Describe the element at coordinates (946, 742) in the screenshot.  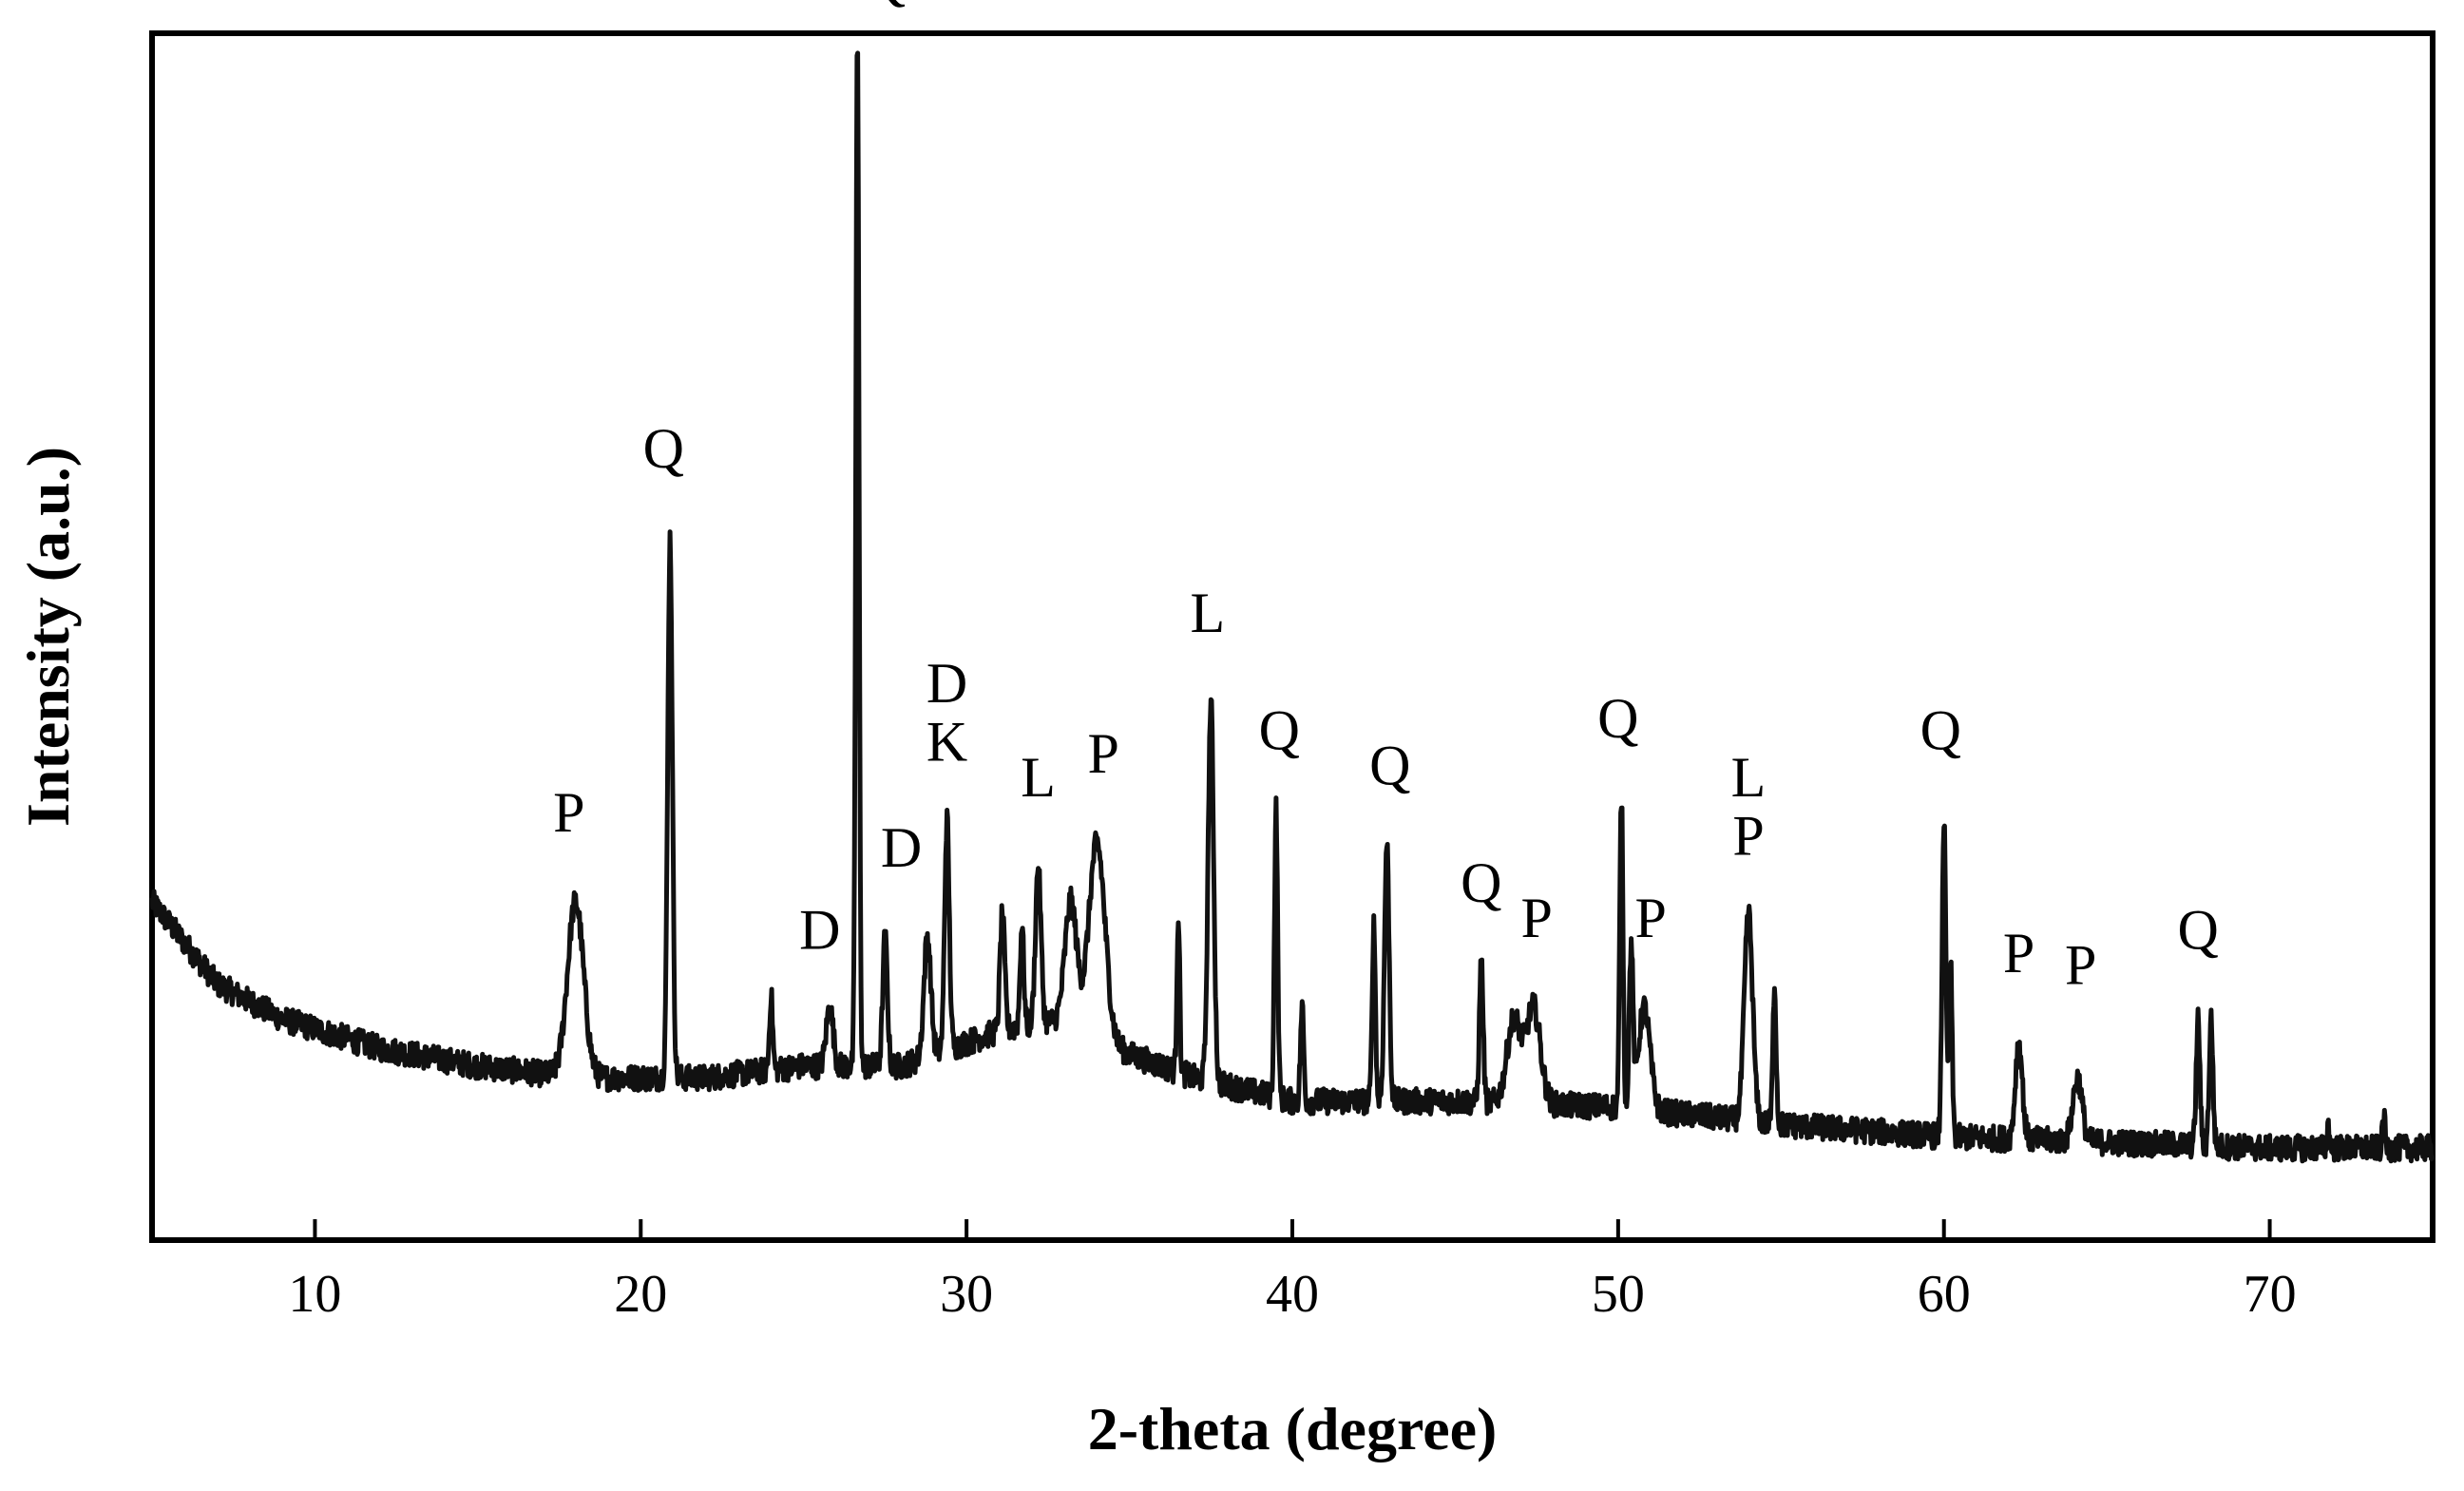
I see `peak-label-5: K` at that location.